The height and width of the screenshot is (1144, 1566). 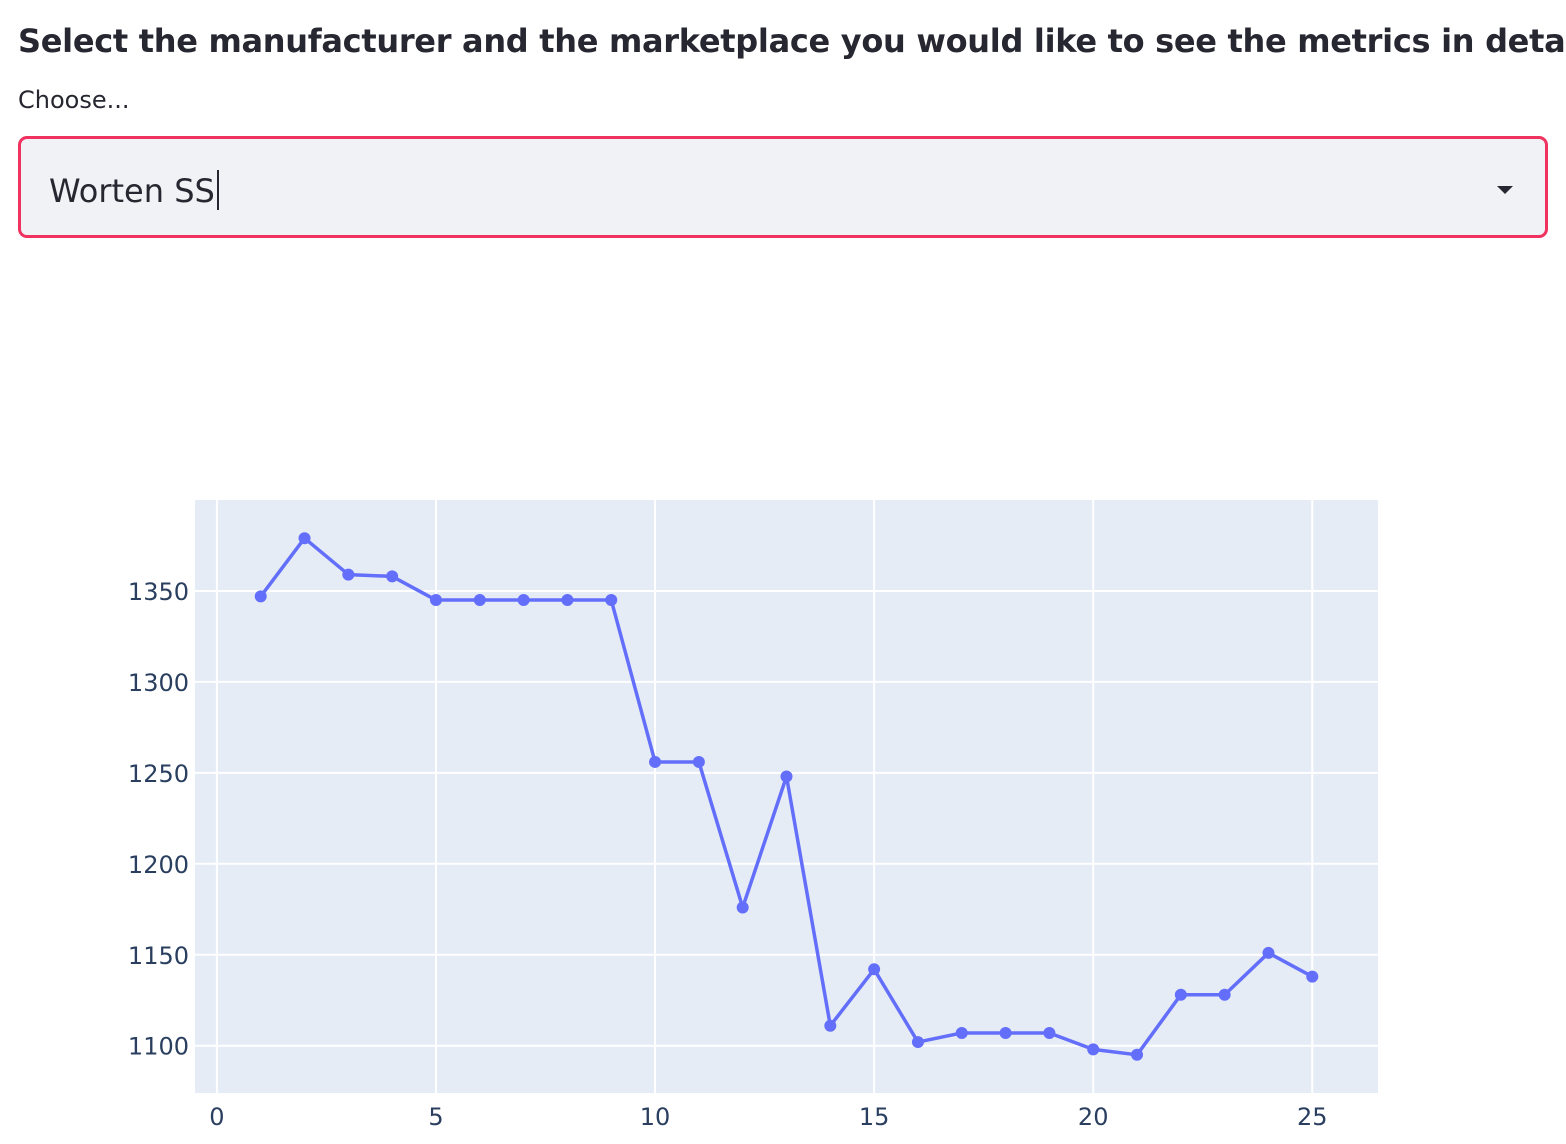 I want to click on y-tick-label: 1150, so click(x=158, y=956).